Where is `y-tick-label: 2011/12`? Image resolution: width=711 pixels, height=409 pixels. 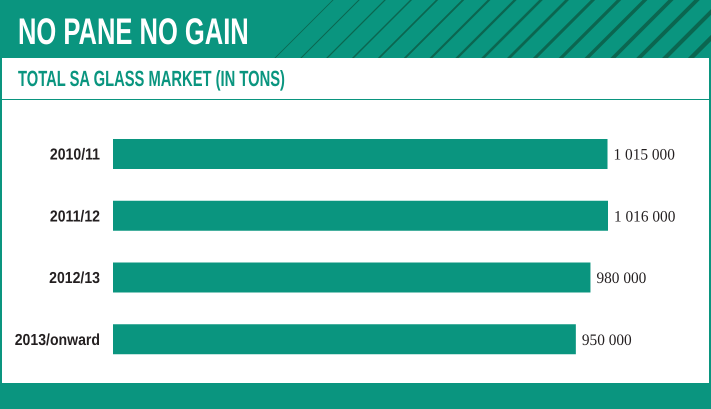
y-tick-label: 2011/12 is located at coordinates (75, 217).